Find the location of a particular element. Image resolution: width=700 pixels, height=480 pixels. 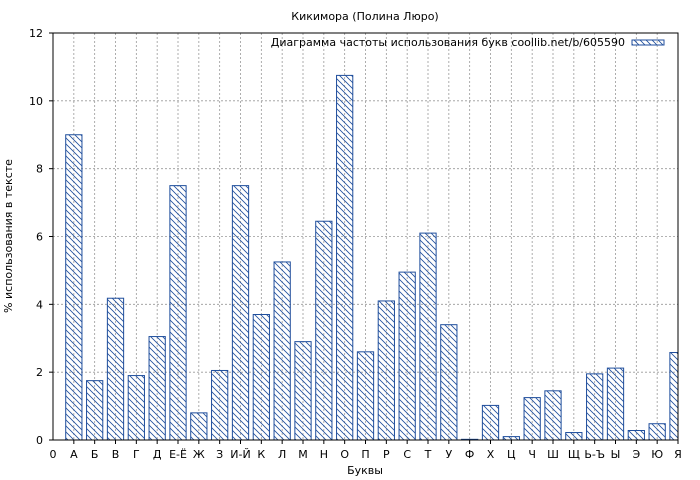

x-tick-label: Г is located at coordinates (136, 454).